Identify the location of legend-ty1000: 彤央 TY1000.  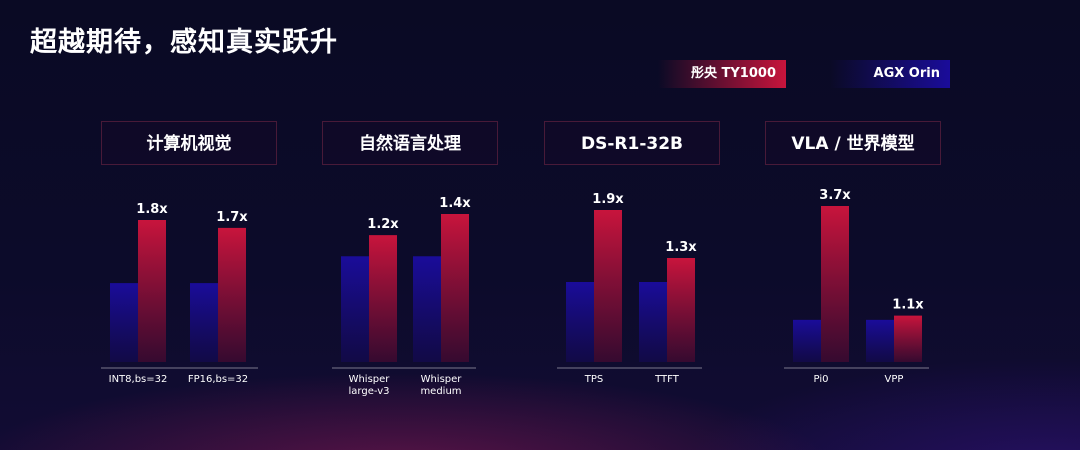
(722, 74).